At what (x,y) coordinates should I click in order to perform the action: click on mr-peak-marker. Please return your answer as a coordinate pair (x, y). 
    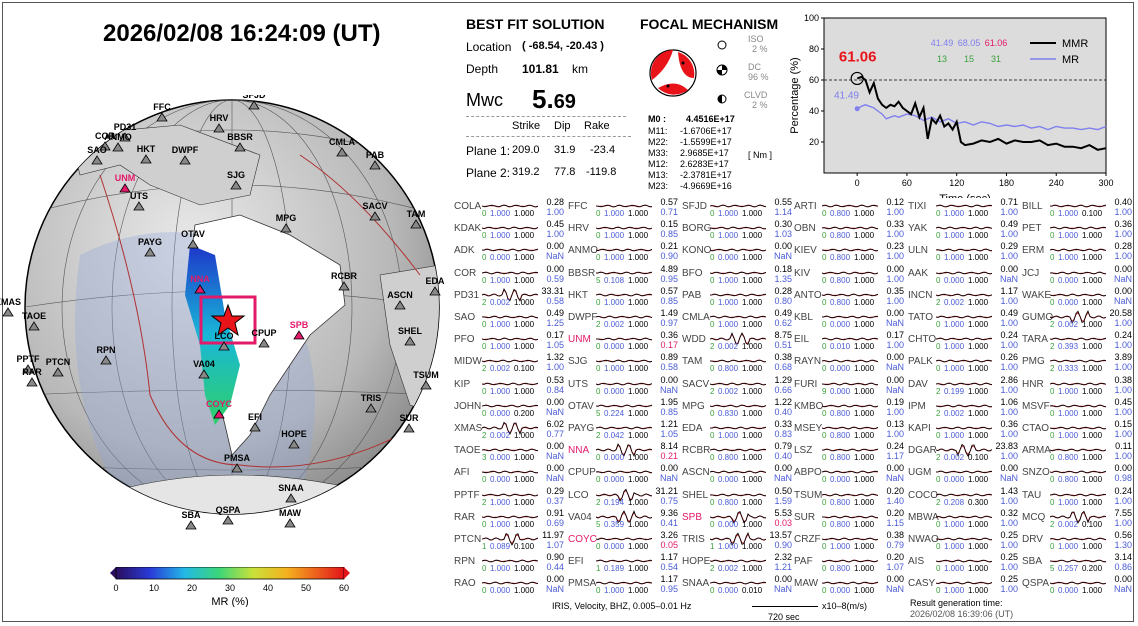
    Looking at the image, I should click on (857, 109).